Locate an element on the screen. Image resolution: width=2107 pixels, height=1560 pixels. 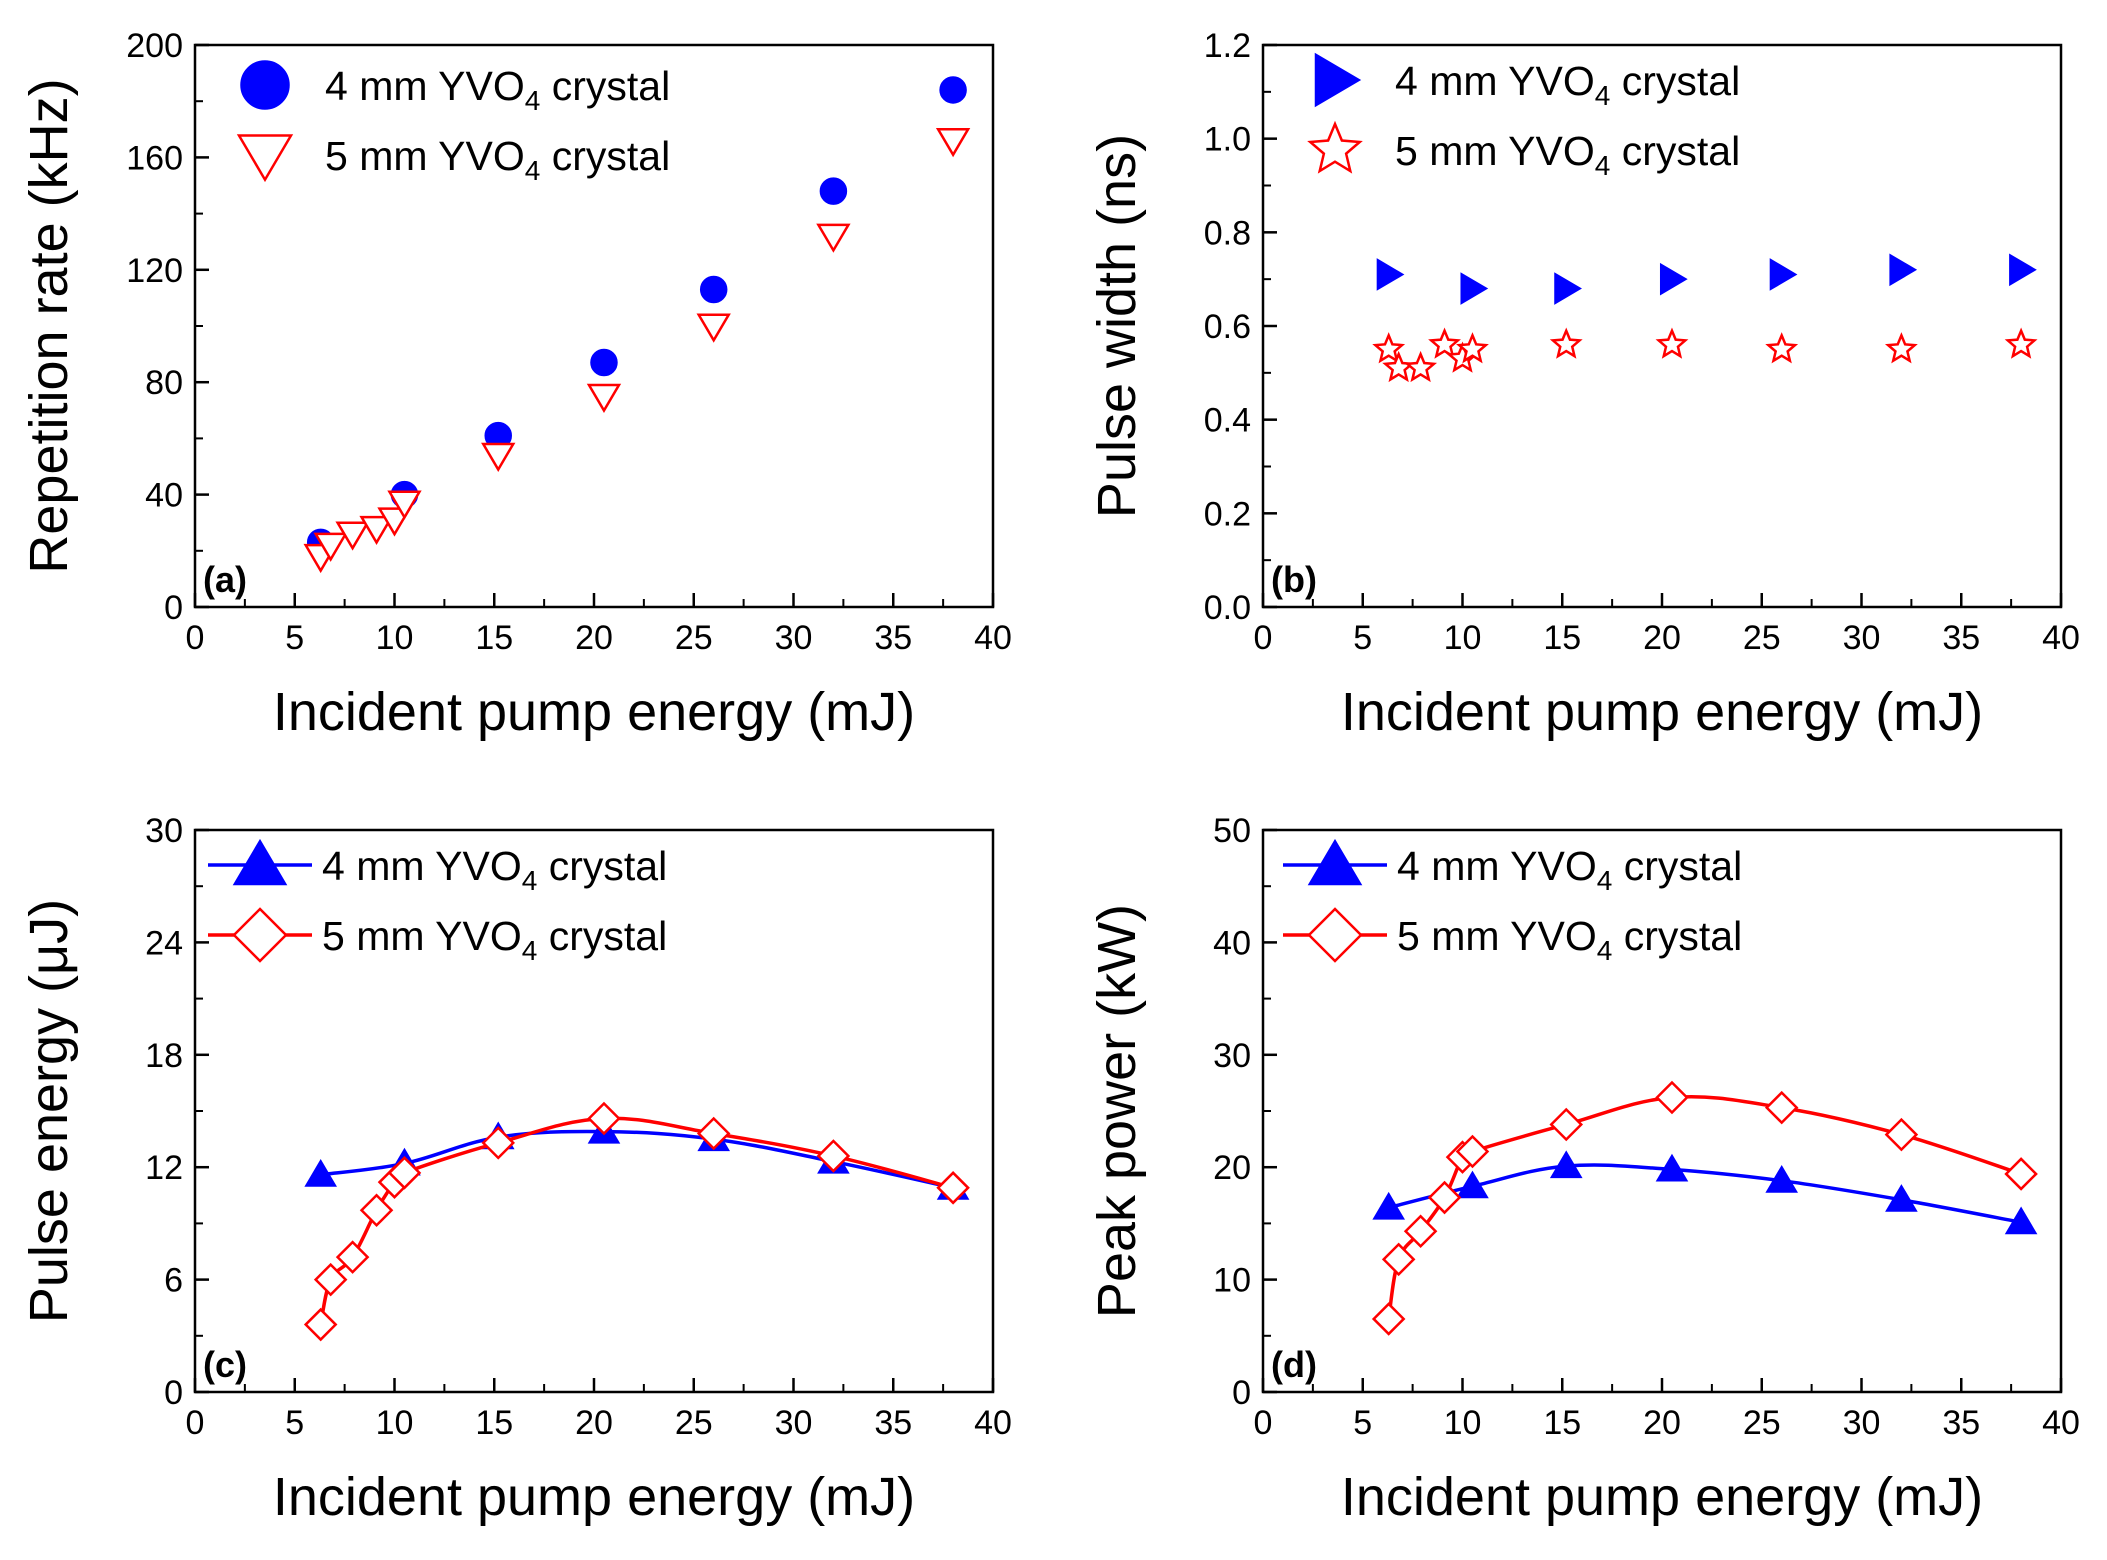
plot-frame is located at coordinates (594, 326).